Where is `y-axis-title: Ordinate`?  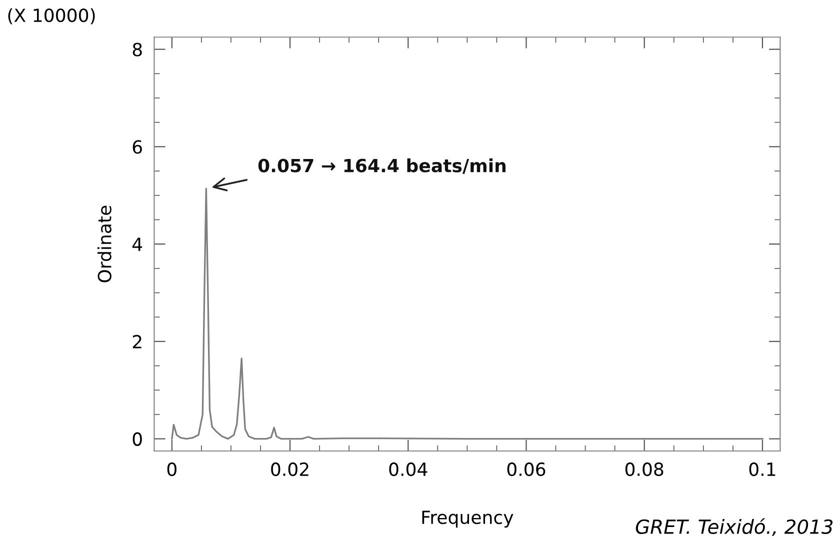
y-axis-title: Ordinate is located at coordinates (104, 244).